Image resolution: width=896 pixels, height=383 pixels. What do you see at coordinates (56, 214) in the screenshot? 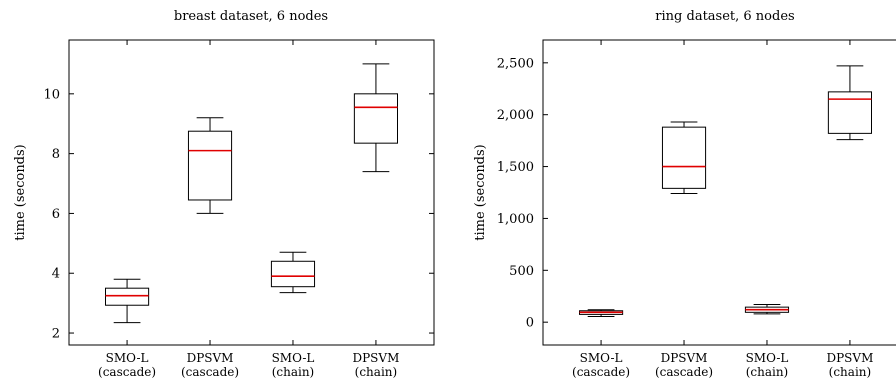
I see `y-tick-label: 6` at bounding box center [56, 214].